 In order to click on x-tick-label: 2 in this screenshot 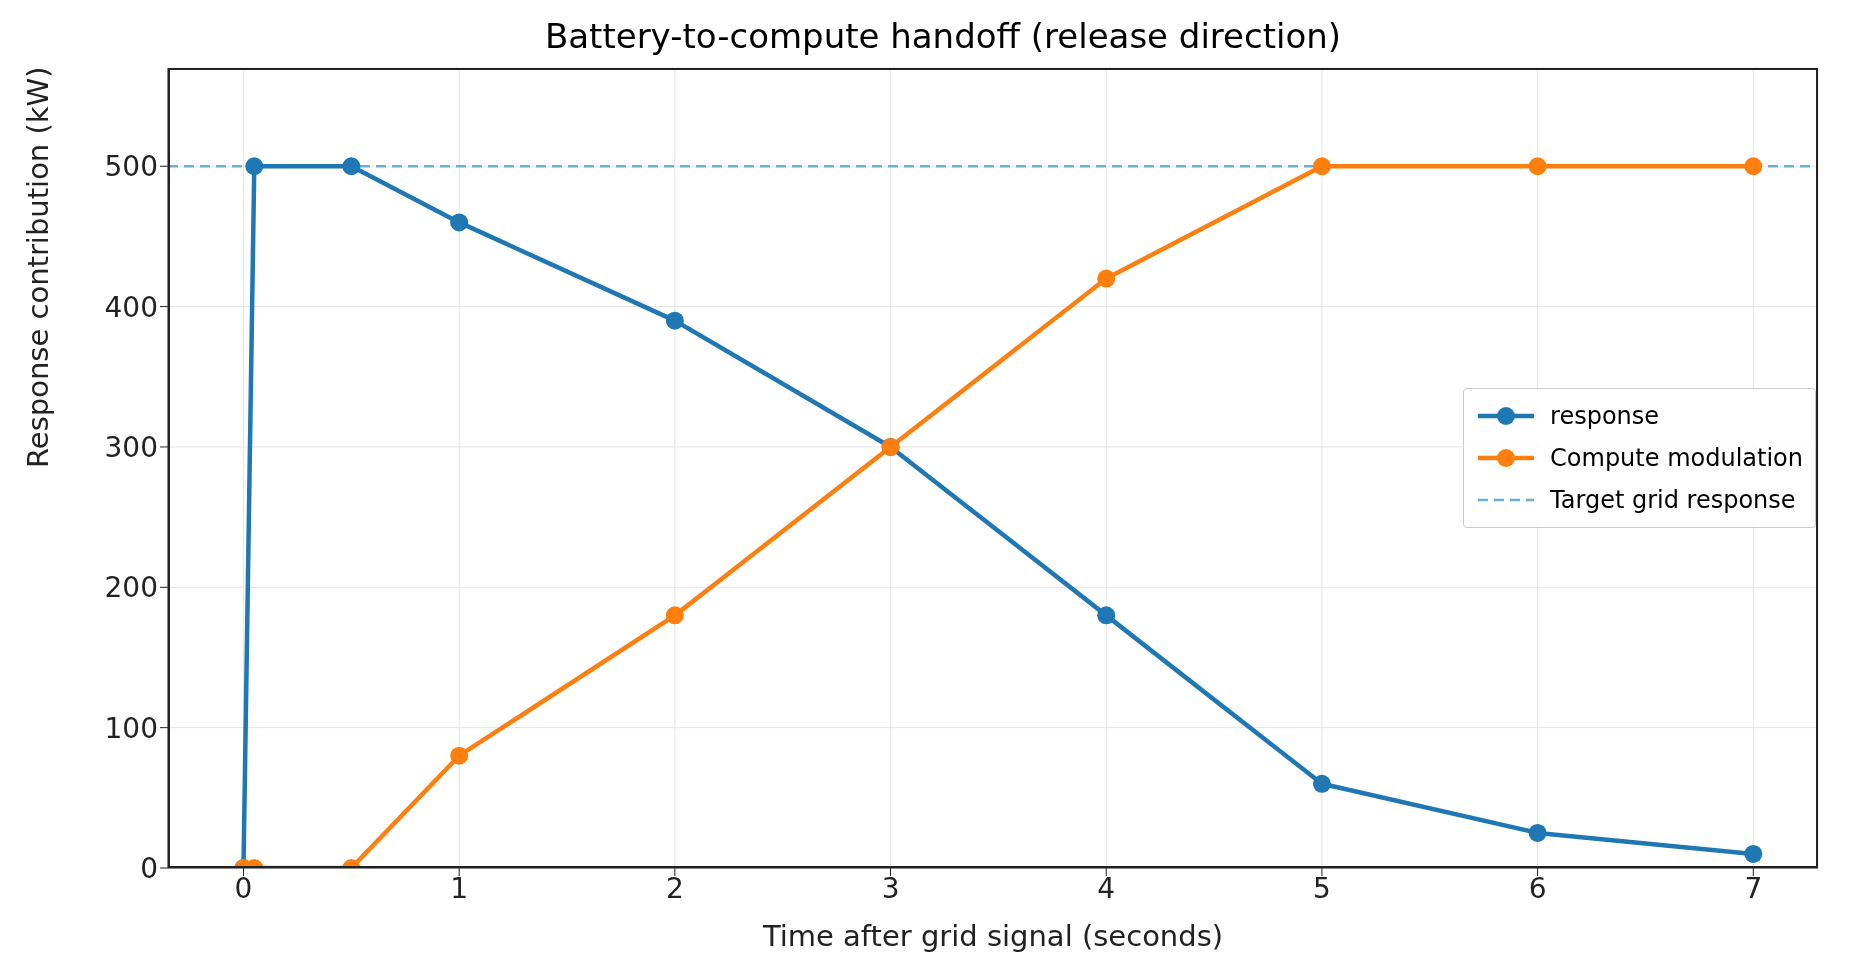, I will do `click(674, 888)`.